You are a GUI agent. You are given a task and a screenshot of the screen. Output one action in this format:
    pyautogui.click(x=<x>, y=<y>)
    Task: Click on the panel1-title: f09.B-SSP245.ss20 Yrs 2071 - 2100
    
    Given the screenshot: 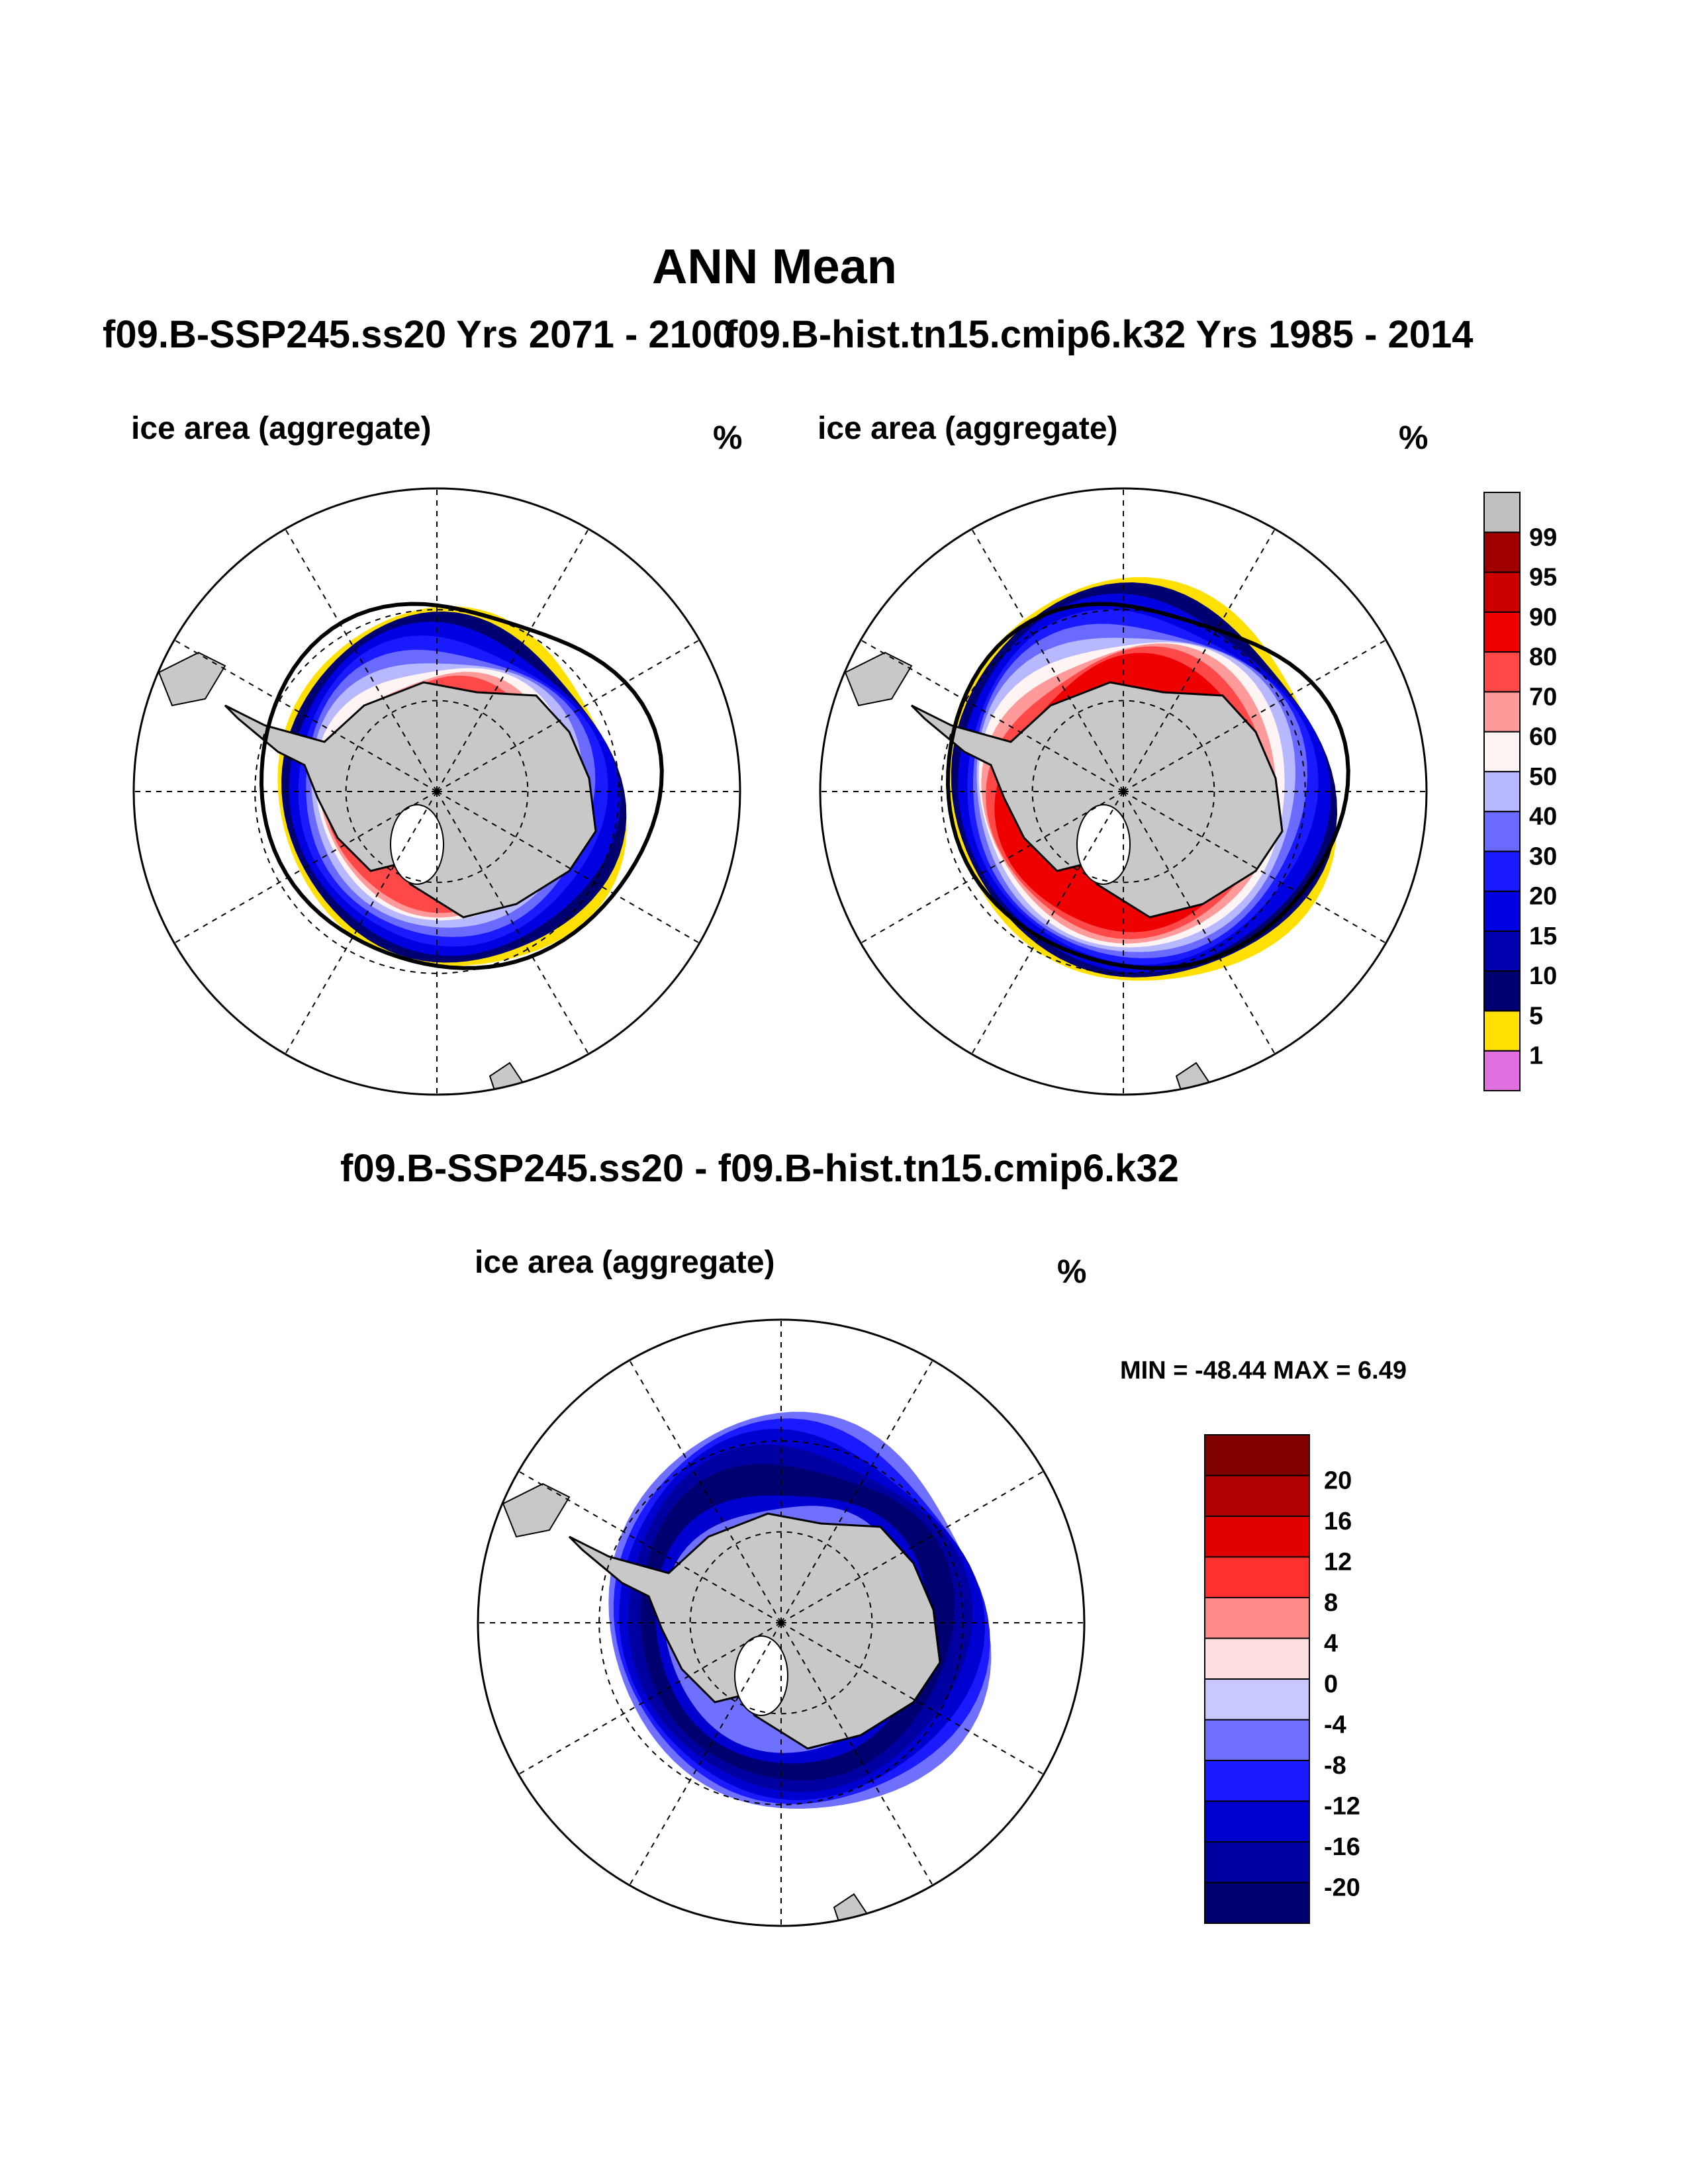 What is the action you would take?
    pyautogui.click(x=418, y=334)
    